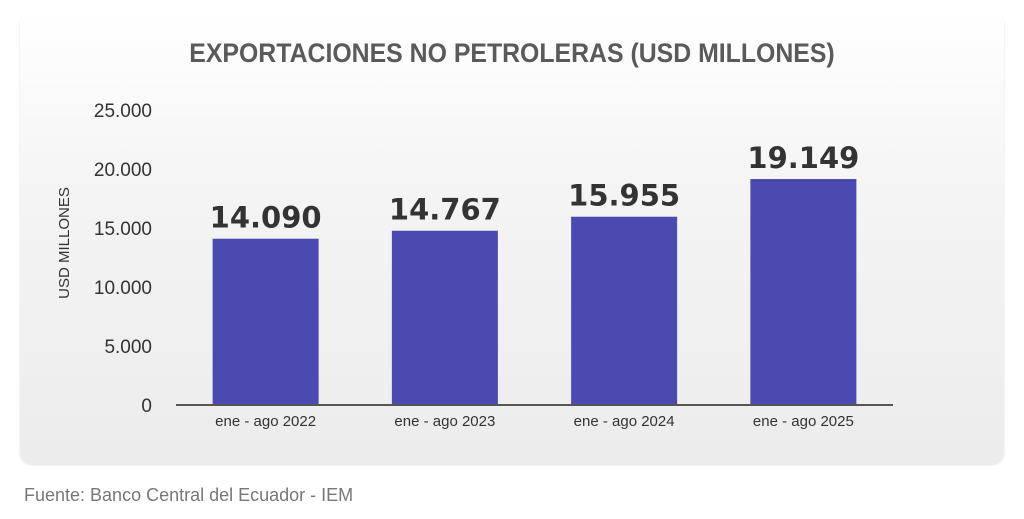 This screenshot has height=519, width=1024. I want to click on x-tick-label: ene - ago 2023, so click(444, 421).